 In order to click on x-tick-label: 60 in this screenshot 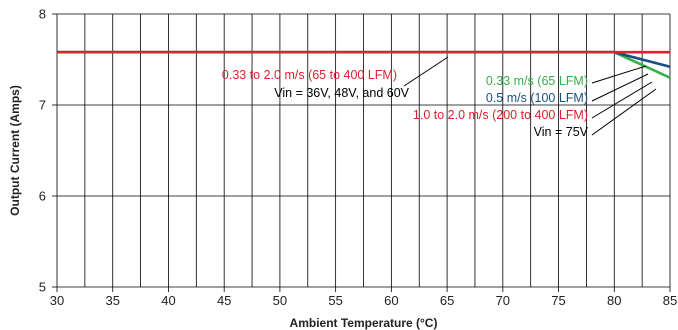, I will do `click(391, 300)`.